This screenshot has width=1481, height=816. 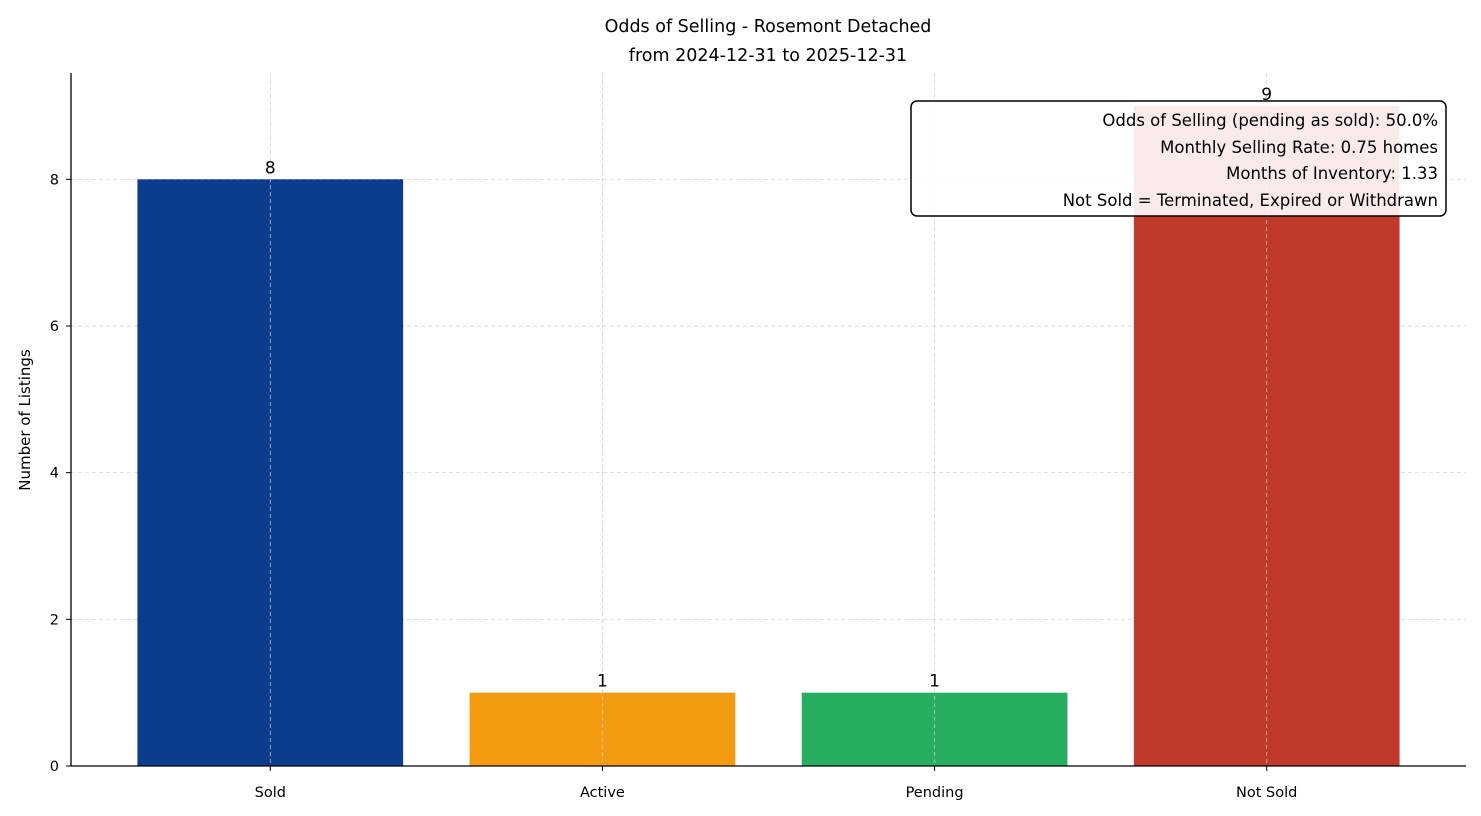 I want to click on y-tick-label: 2, so click(x=54, y=620).